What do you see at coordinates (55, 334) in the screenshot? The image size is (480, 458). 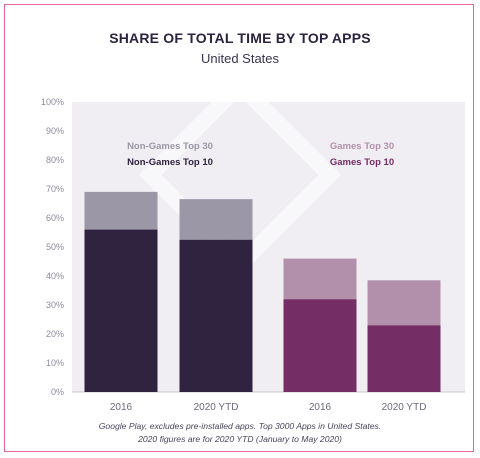 I see `y-tick-label: 20%` at bounding box center [55, 334].